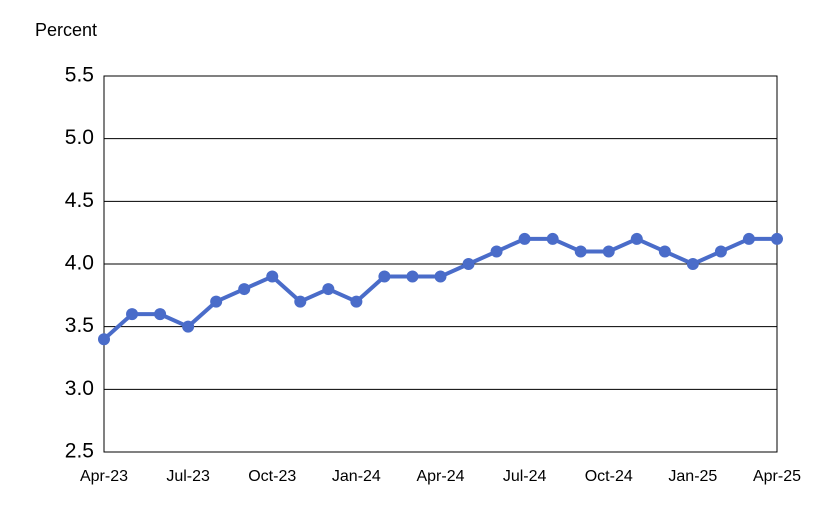 The width and height of the screenshot is (833, 511). What do you see at coordinates (188, 476) in the screenshot?
I see `x-tick-label: Jul-23` at bounding box center [188, 476].